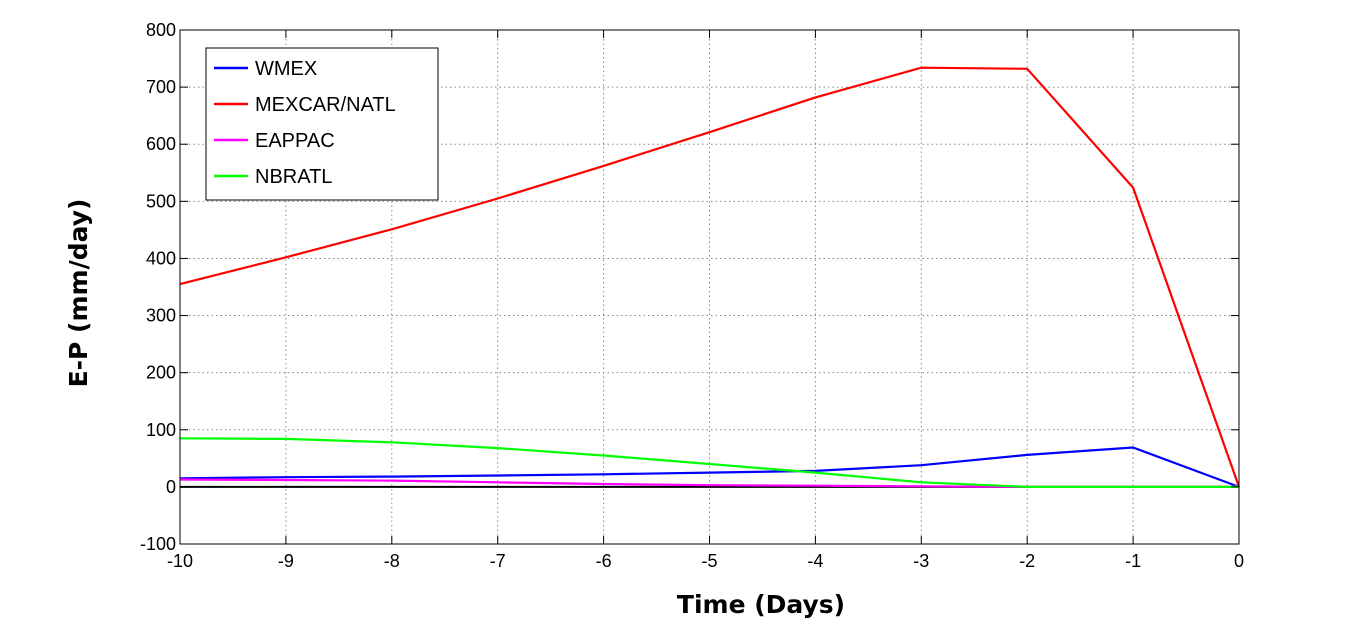 The image size is (1366, 633). Describe the element at coordinates (161, 201) in the screenshot. I see `y-tick-label: 500` at that location.